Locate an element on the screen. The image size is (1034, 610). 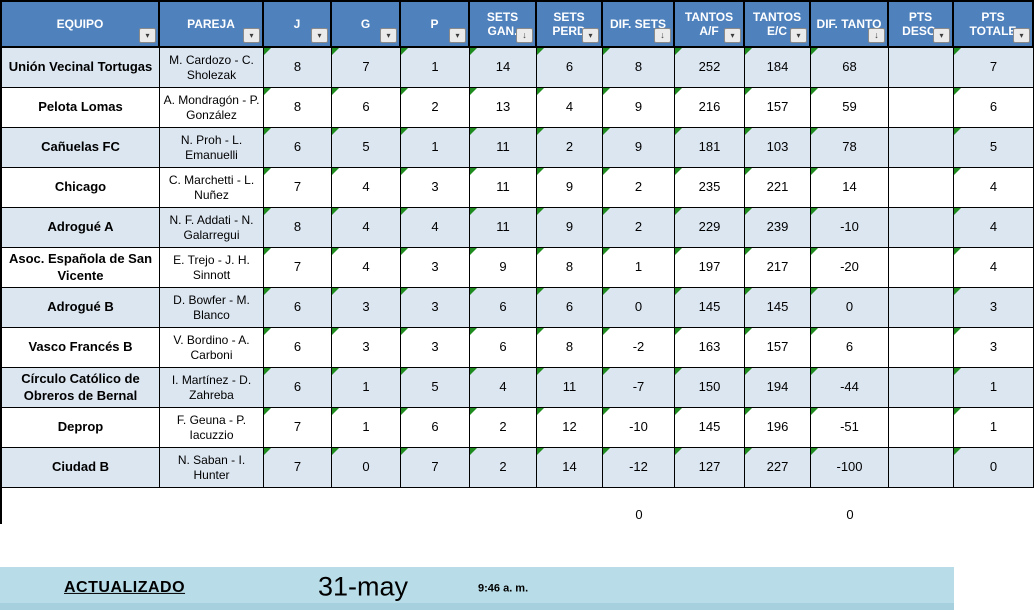
value-cell: 78 is located at coordinates (850, 148).